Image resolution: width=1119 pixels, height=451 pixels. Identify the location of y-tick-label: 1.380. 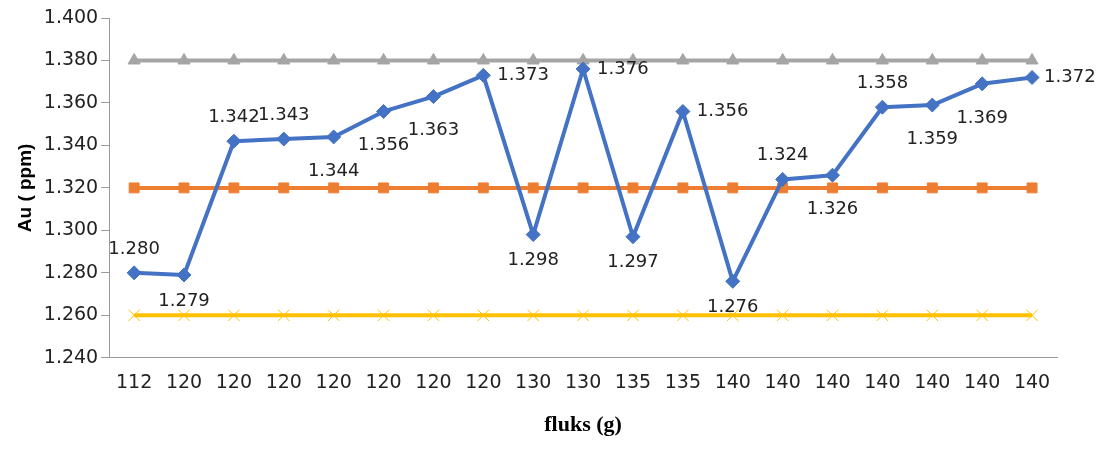
(71, 58).